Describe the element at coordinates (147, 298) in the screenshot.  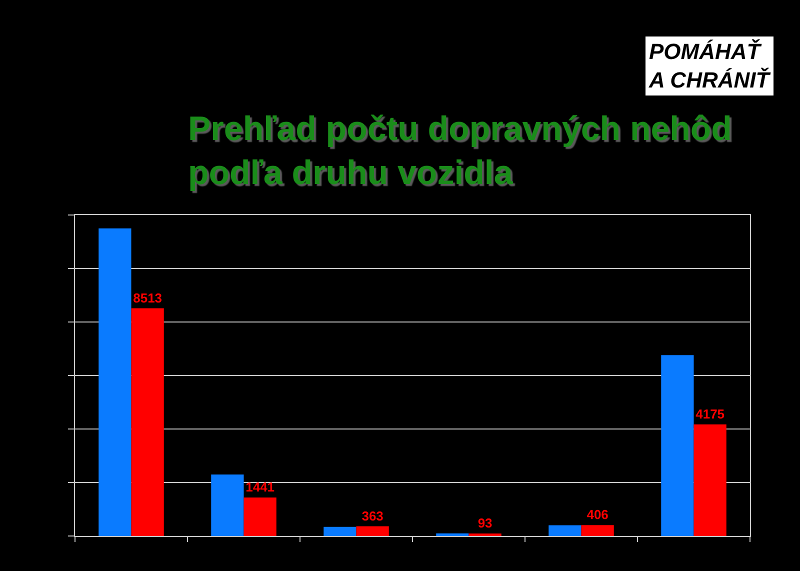
I see `data-label: 8513` at that location.